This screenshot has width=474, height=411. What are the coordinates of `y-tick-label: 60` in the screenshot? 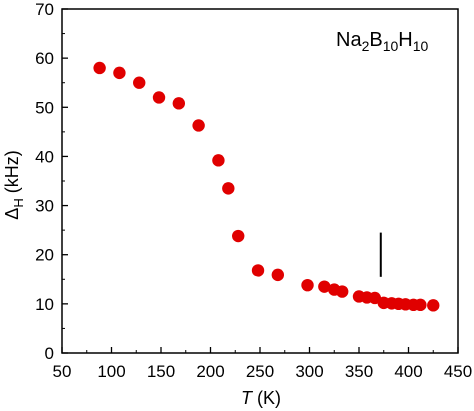 It's located at (44, 58).